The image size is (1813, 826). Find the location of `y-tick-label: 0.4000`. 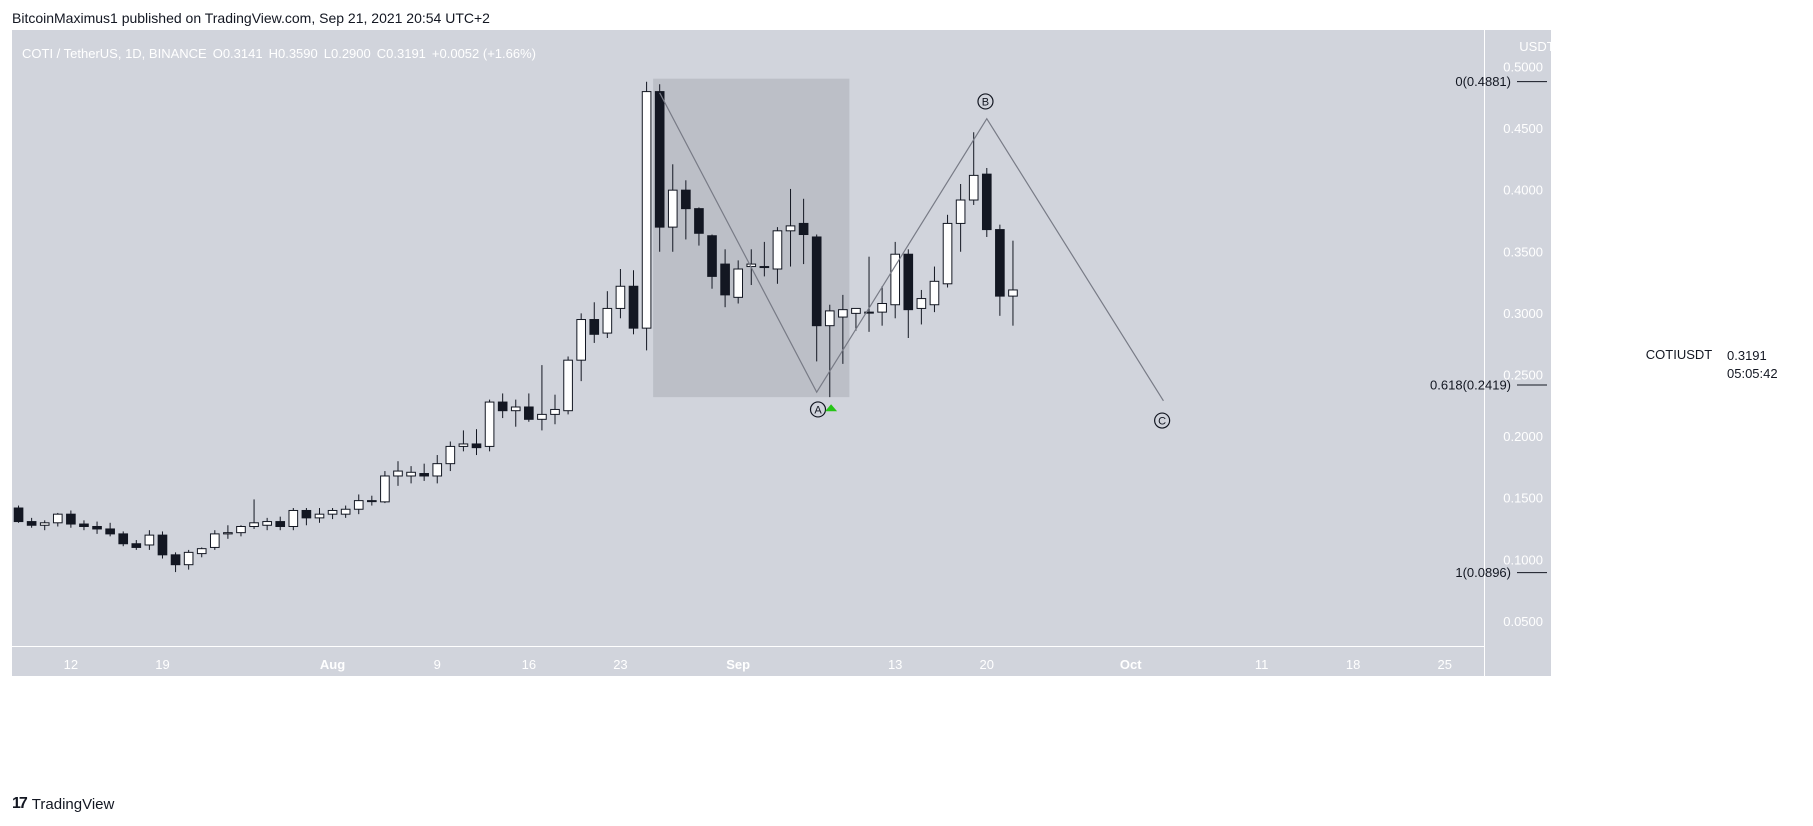

y-tick-label: 0.4000 is located at coordinates (1523, 190).